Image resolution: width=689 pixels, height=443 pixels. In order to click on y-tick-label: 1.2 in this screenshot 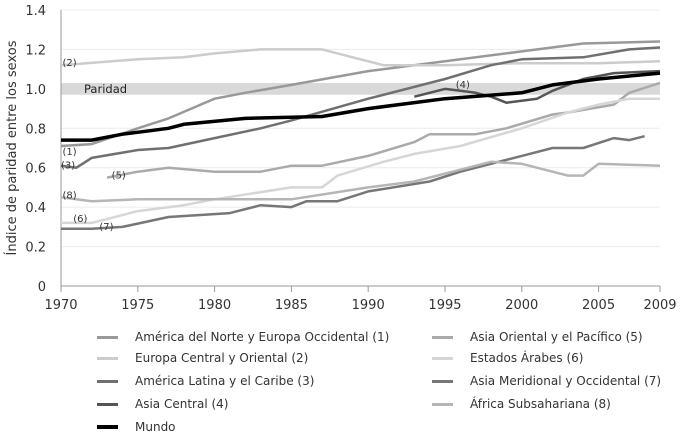, I will do `click(35, 50)`.